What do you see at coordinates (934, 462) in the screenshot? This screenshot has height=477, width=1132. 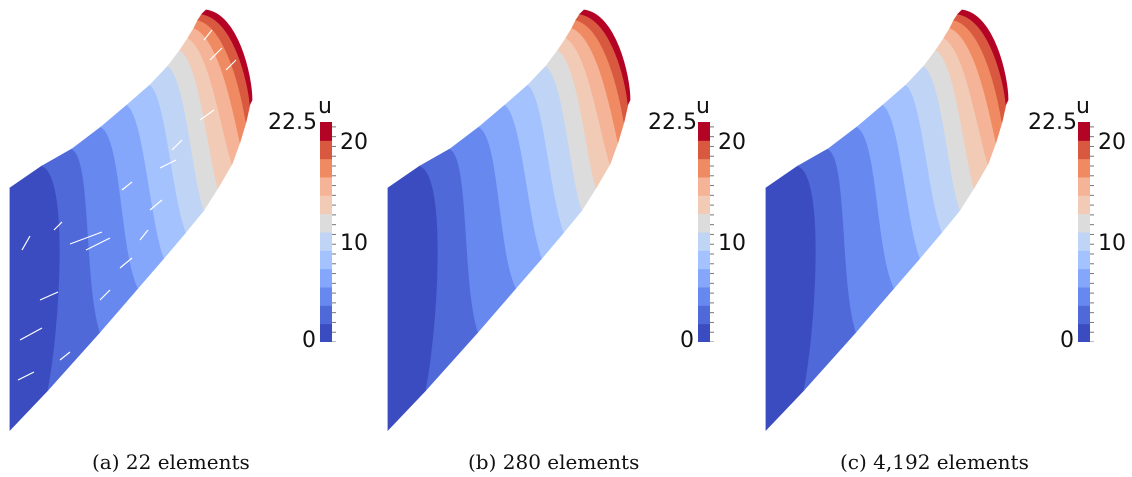 I see `caption-c: (c) 4,192 elements` at bounding box center [934, 462].